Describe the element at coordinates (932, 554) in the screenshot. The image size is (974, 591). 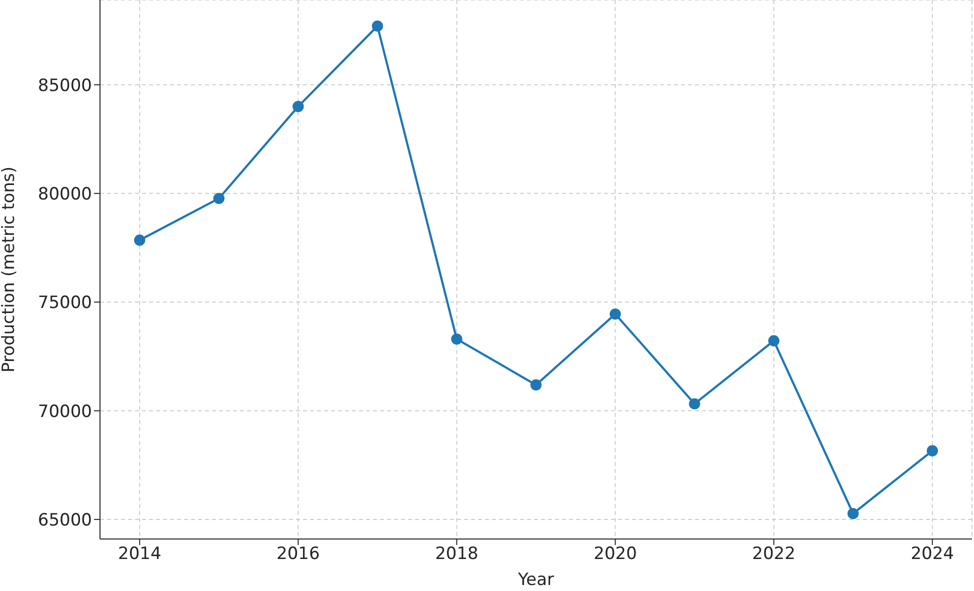
I see `x-tick-label: 2024` at that location.